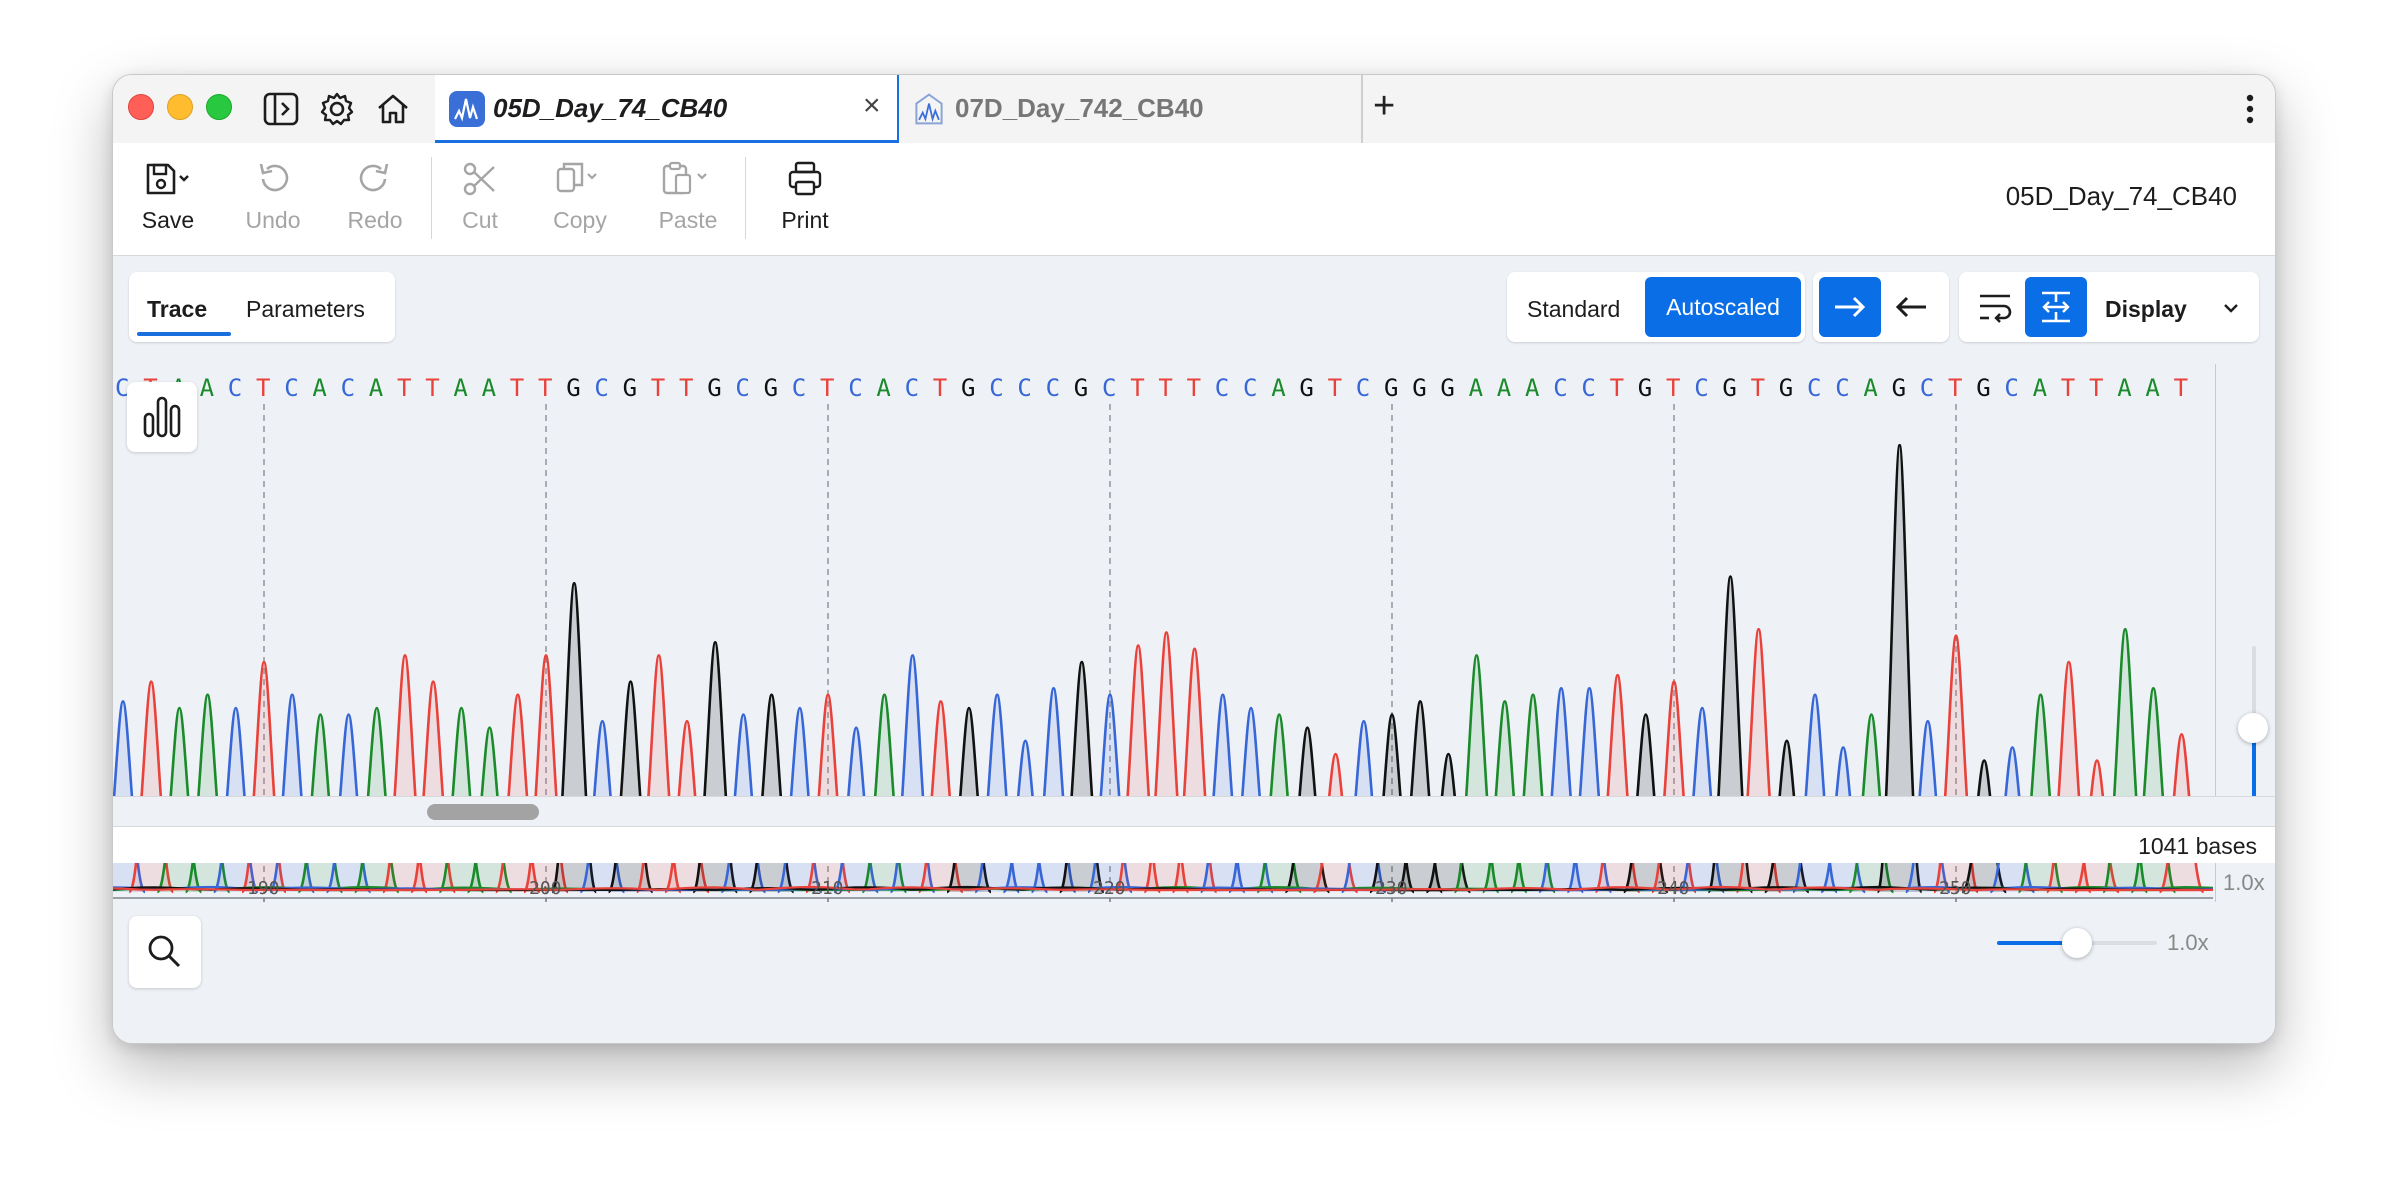 The height and width of the screenshot is (1190, 2386). Describe the element at coordinates (375, 199) in the screenshot. I see `redo-button: Redo` at that location.